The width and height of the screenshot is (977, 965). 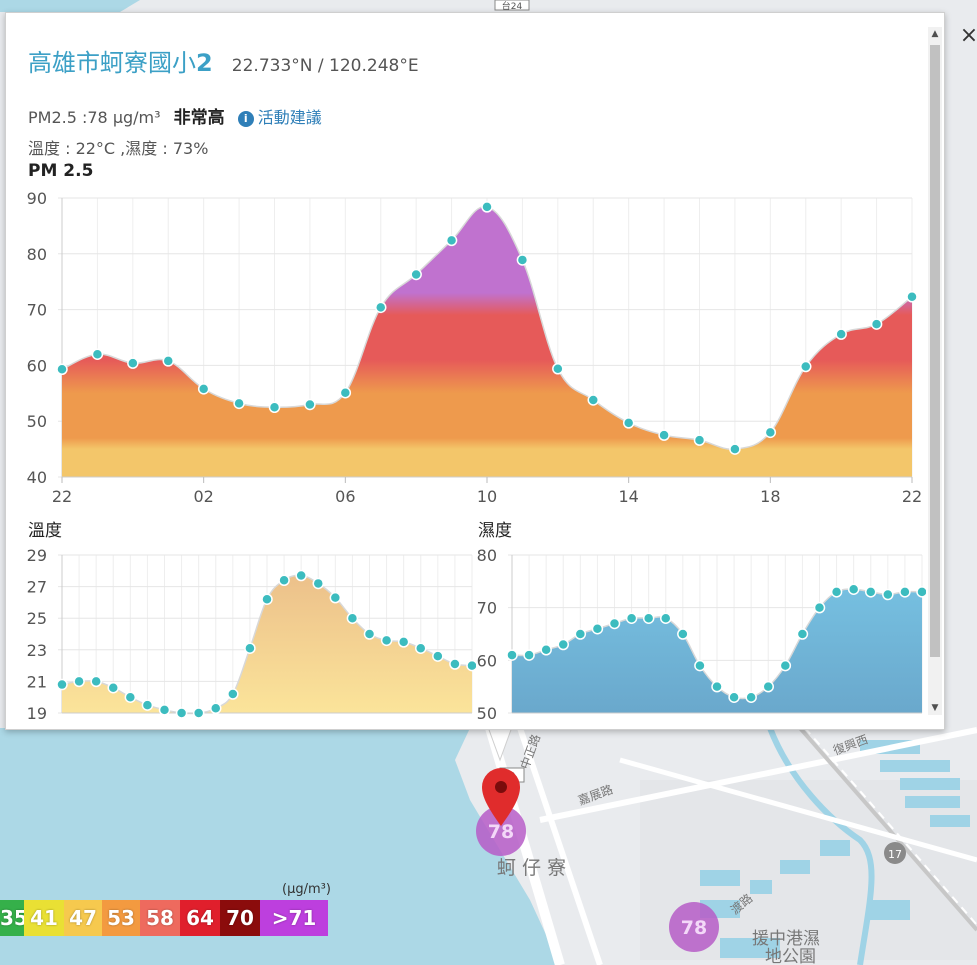 What do you see at coordinates (37, 587) in the screenshot?
I see `y-tick-label: 27` at bounding box center [37, 587].